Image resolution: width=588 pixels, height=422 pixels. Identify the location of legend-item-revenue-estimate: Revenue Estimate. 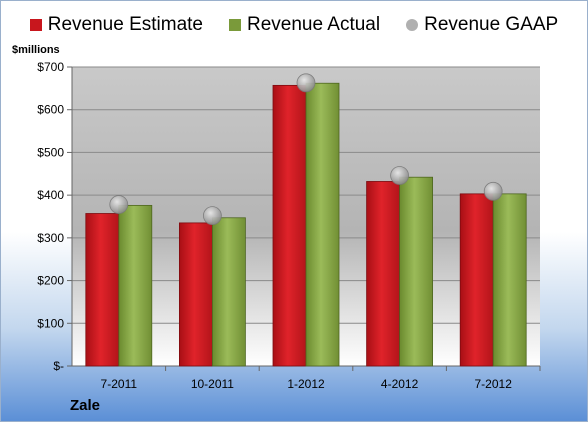
(116, 25).